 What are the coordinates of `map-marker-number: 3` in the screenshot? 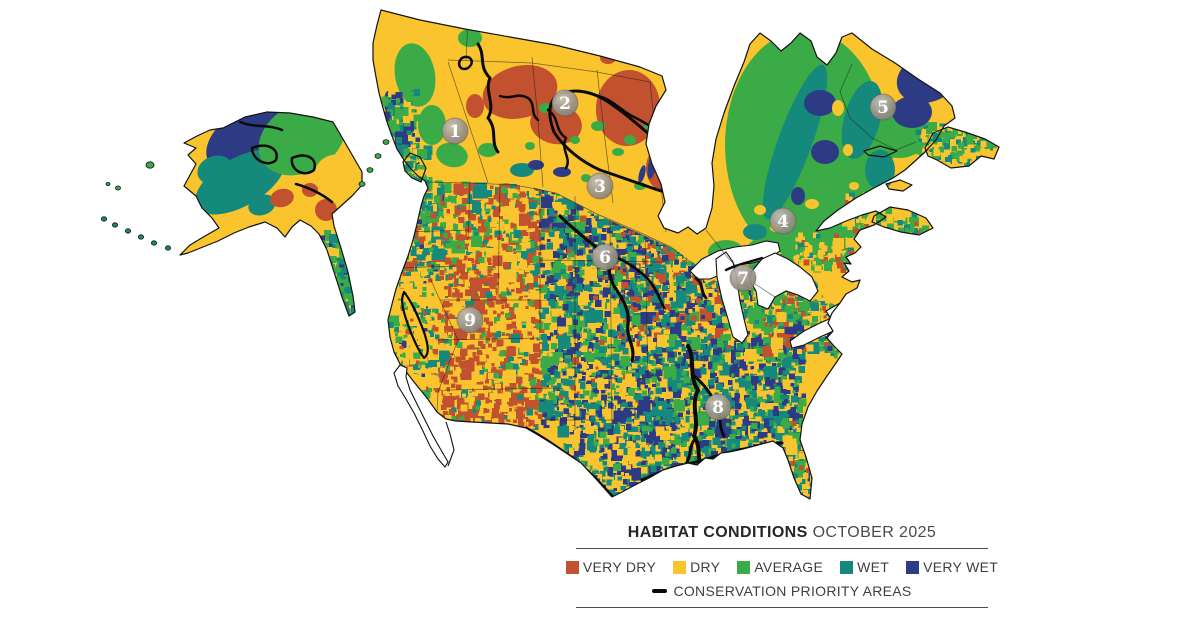 It's located at (600, 187).